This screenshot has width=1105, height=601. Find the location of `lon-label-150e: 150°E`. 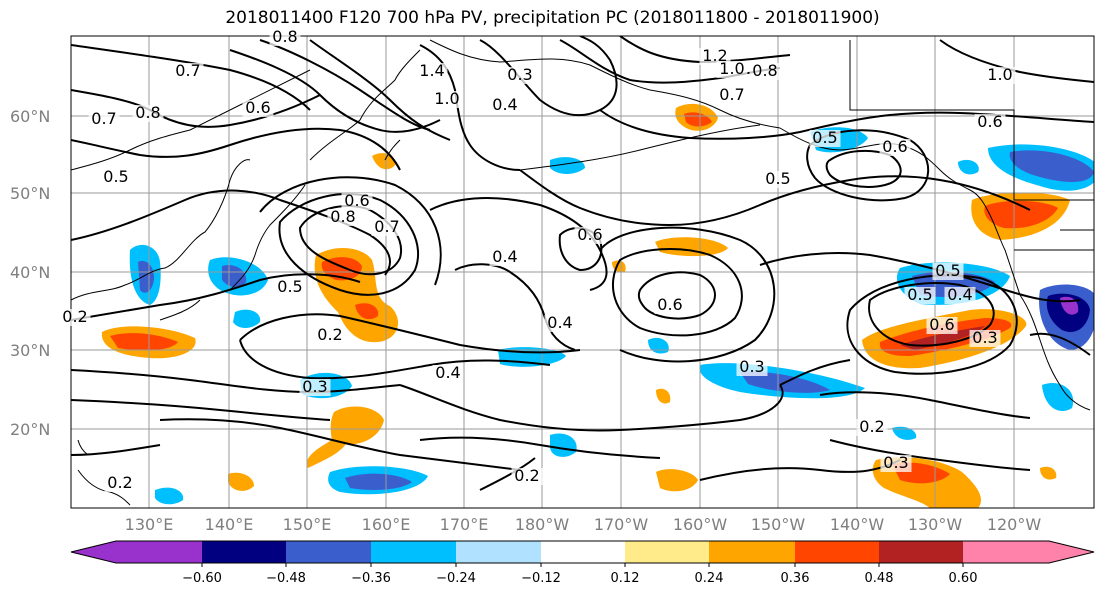

lon-label-150e: 150°E is located at coordinates (307, 524).